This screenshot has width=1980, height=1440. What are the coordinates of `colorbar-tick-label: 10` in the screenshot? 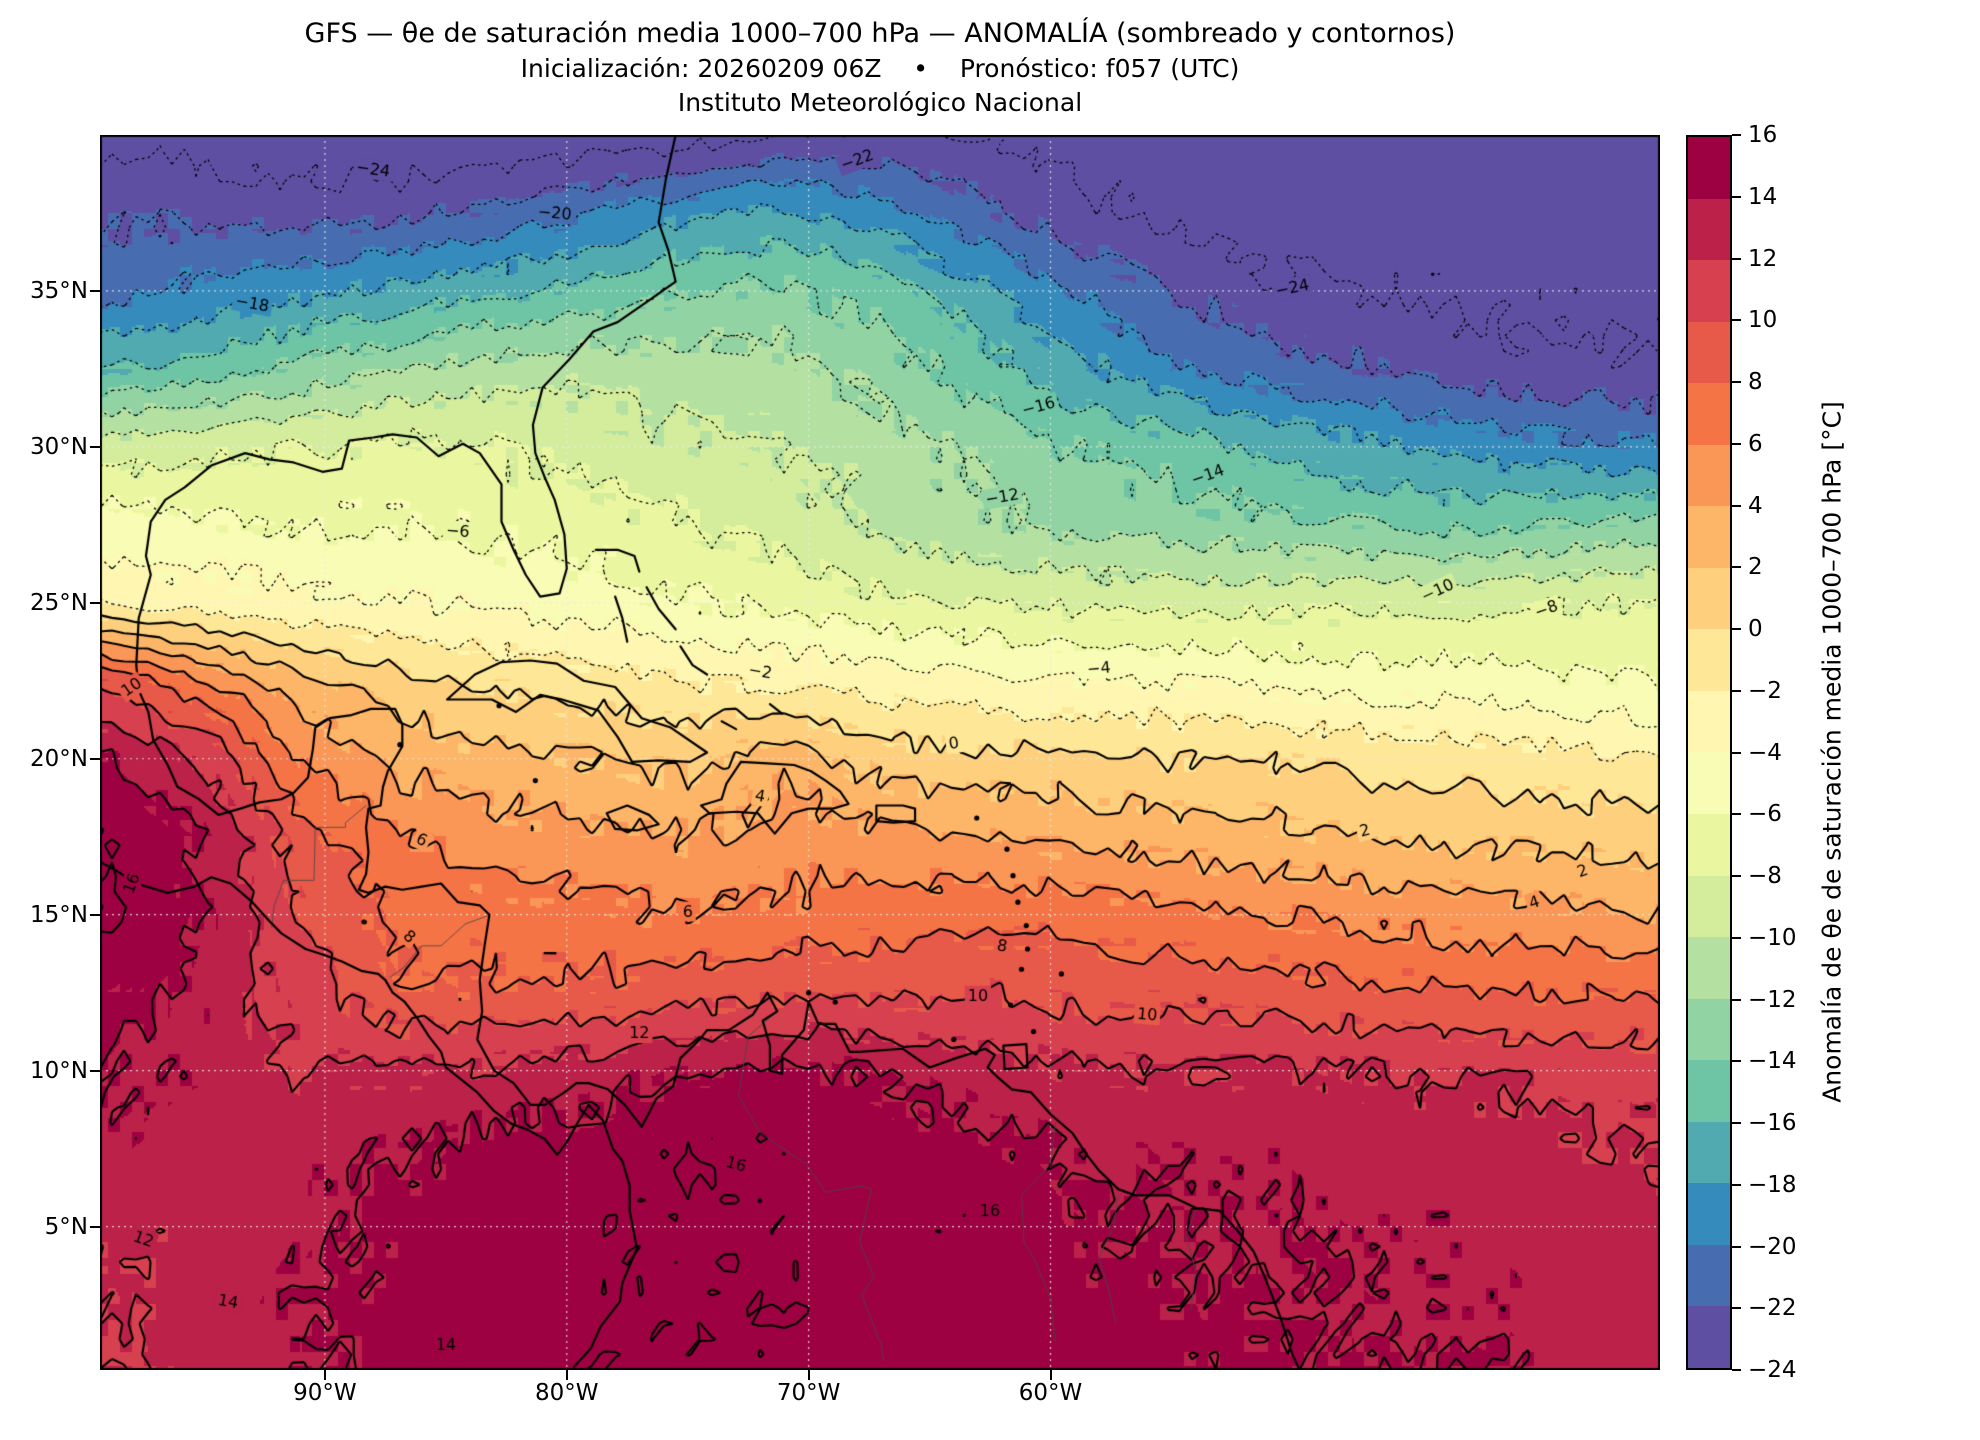 It's located at (1763, 320).